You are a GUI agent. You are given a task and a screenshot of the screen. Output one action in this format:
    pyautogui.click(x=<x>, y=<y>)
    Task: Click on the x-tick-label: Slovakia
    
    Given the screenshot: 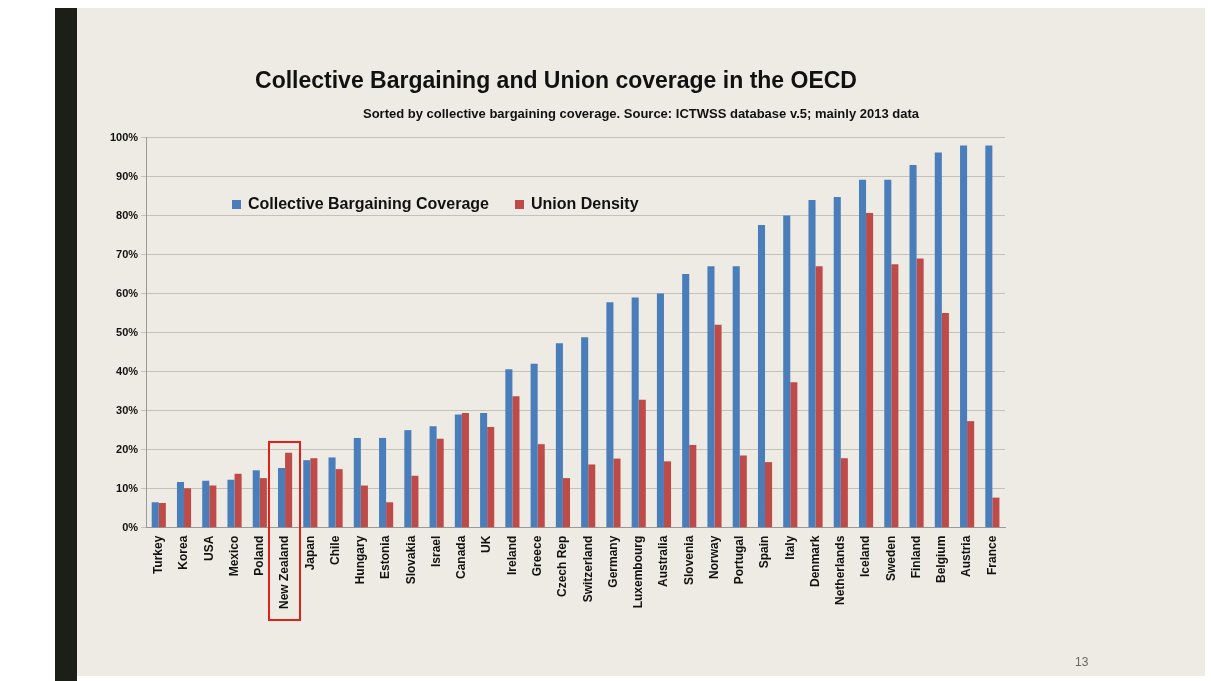 What is the action you would take?
    pyautogui.click(x=410, y=560)
    